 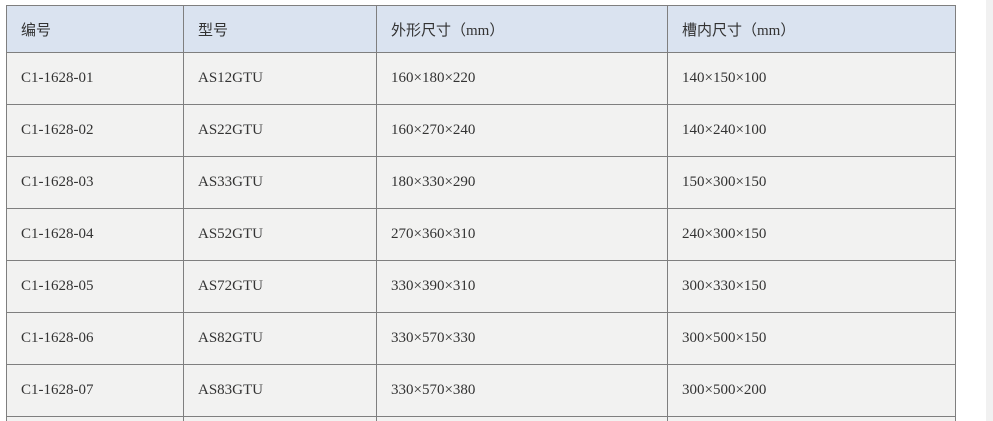 I want to click on cell-inner-dim: 300×500×200, so click(x=811, y=390).